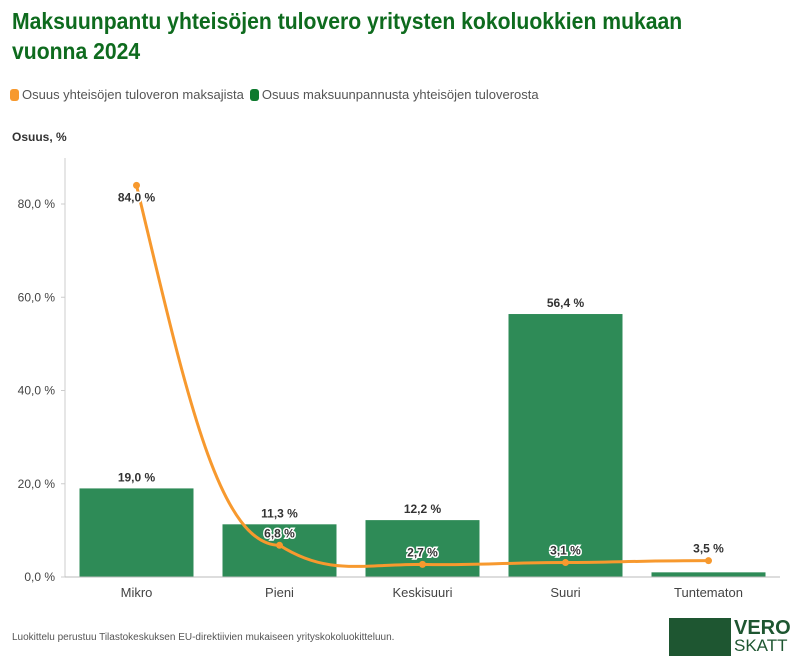 The height and width of the screenshot is (668, 794). I want to click on x-tick-label: Suuri, so click(565, 592).